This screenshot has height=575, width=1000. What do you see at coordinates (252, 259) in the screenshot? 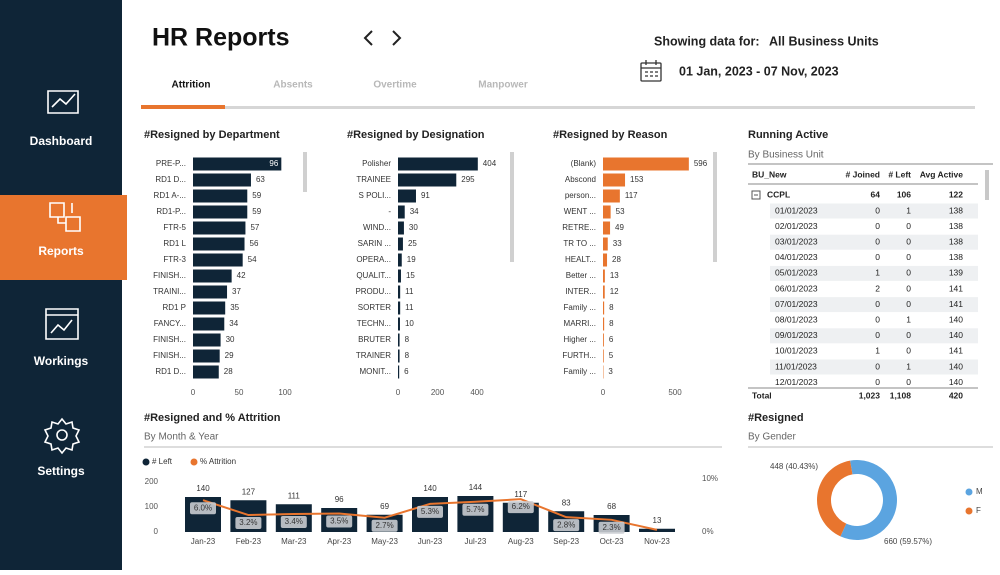
I see `value-label: 54` at bounding box center [252, 259].